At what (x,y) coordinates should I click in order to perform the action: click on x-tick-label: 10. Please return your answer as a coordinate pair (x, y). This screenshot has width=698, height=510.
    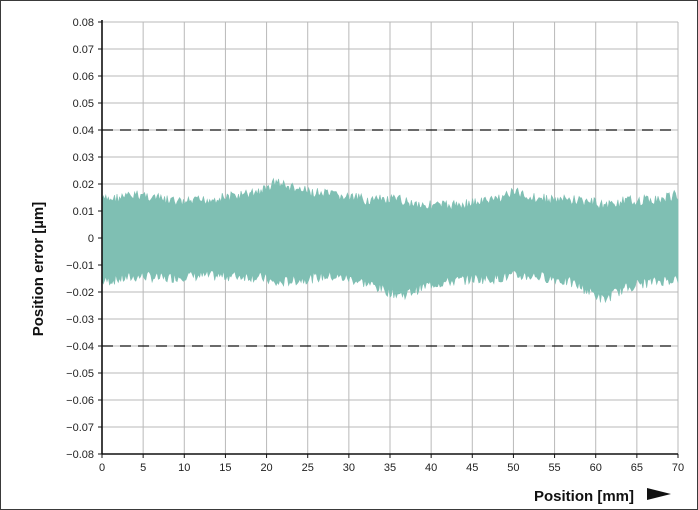
    Looking at the image, I should click on (184, 468).